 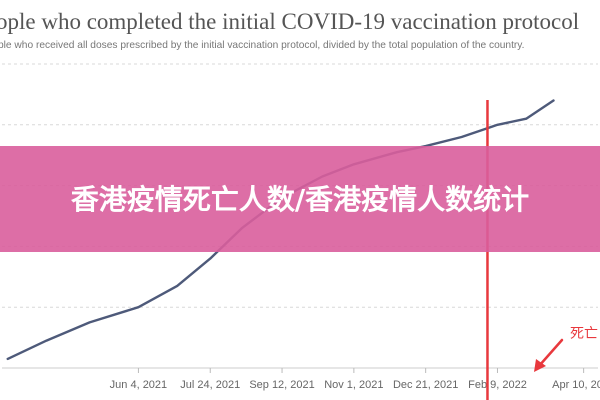 I want to click on annotation-arrow-shaft, so click(x=550, y=353).